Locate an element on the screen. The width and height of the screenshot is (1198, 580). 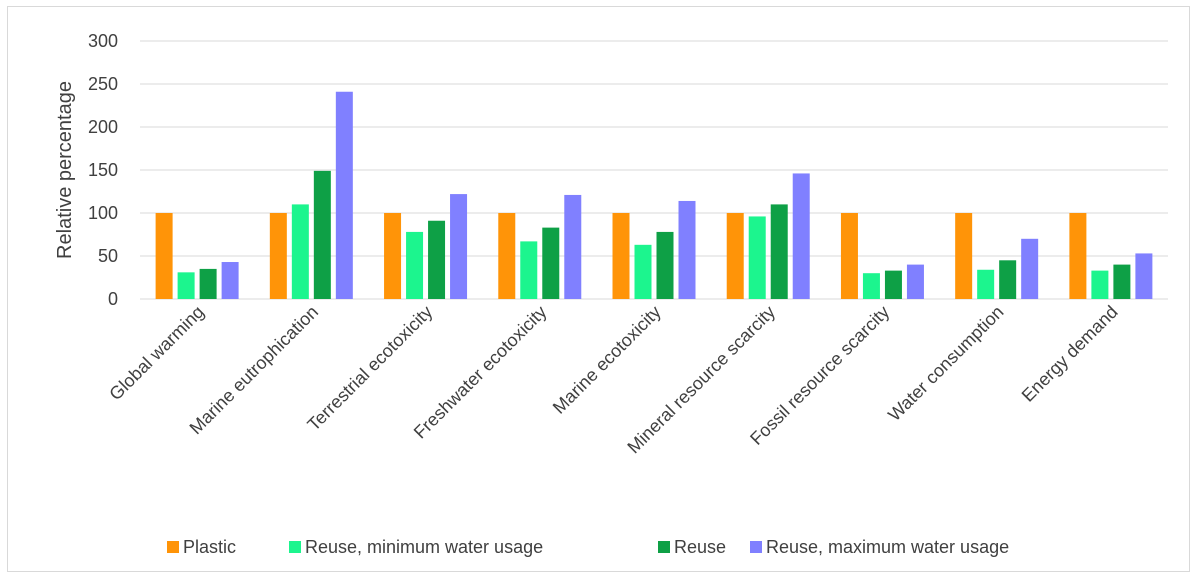
y-tick-label: 100 is located at coordinates (103, 213).